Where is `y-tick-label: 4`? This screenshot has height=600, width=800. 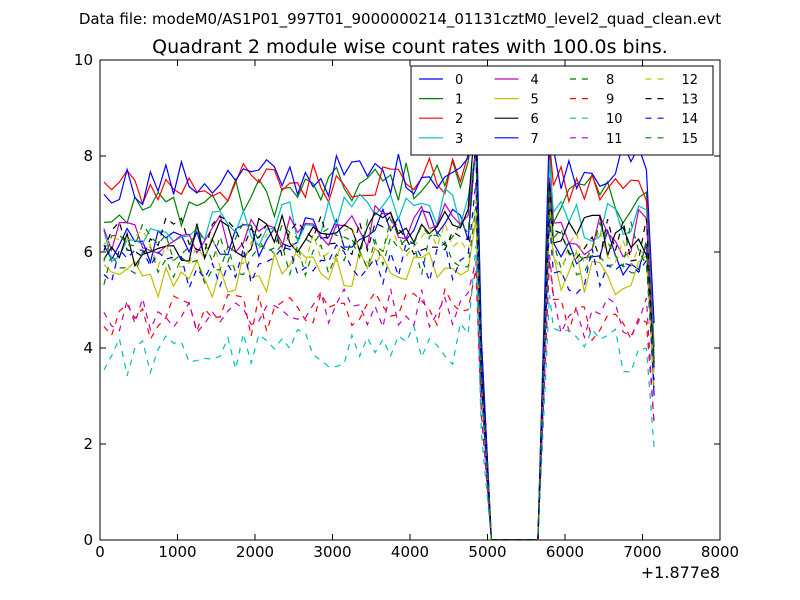
y-tick-label: 4 is located at coordinates (88, 348).